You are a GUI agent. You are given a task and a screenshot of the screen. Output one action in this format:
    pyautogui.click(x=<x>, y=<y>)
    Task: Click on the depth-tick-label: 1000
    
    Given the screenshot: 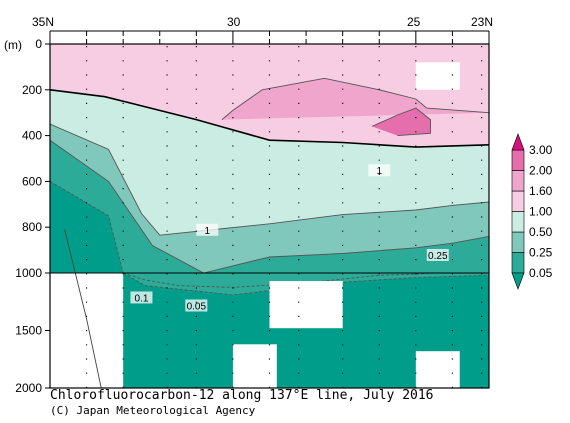 What is the action you would take?
    pyautogui.click(x=28, y=273)
    